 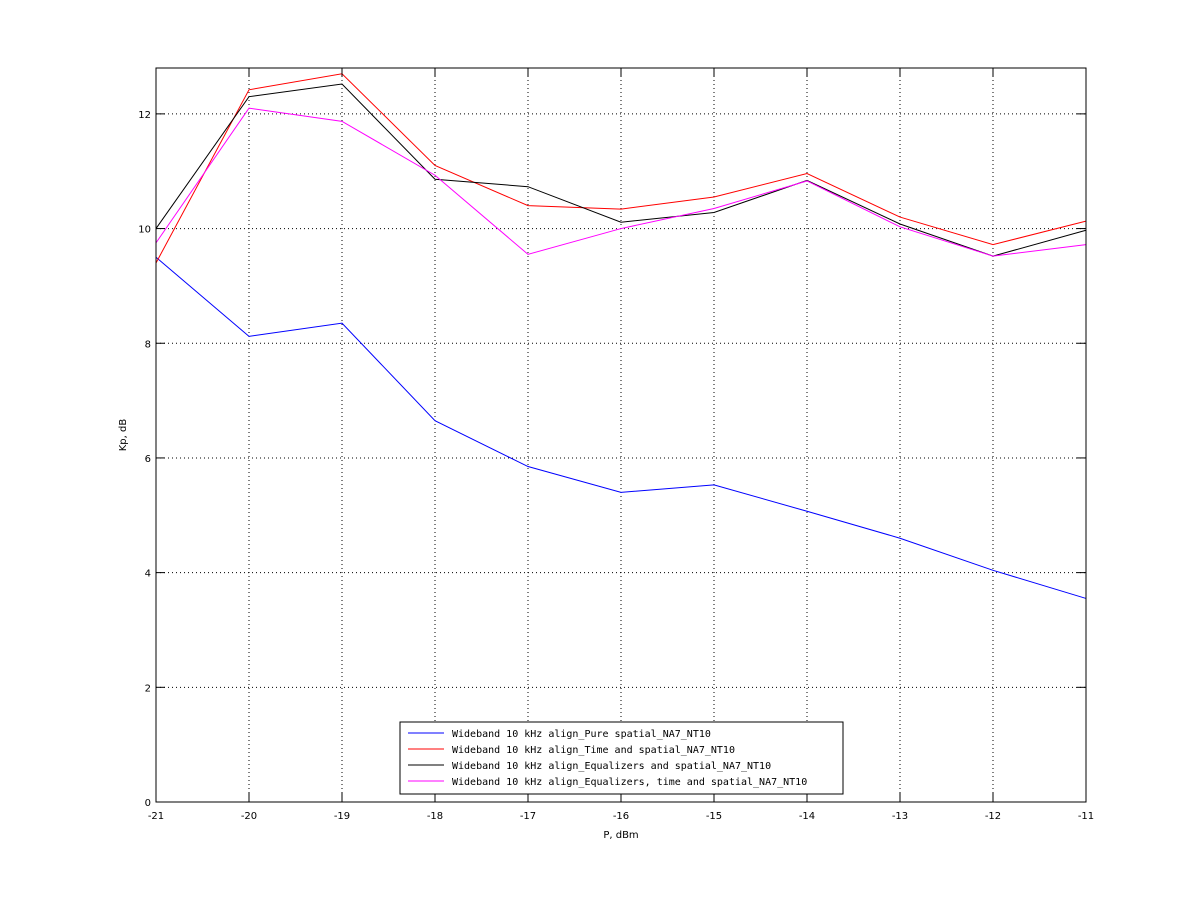 What do you see at coordinates (528, 816) in the screenshot?
I see `x-tick-label: -17` at bounding box center [528, 816].